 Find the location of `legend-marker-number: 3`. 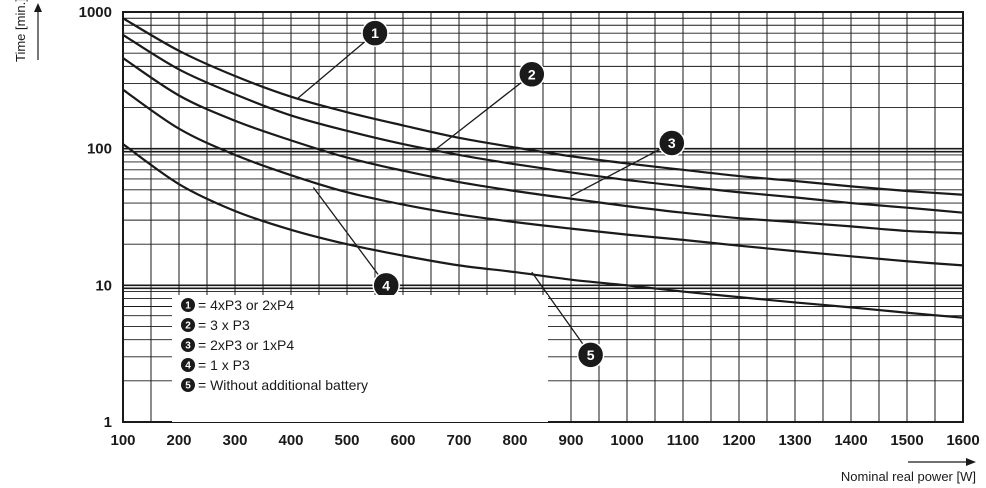

legend-marker-number: 3 is located at coordinates (188, 346).